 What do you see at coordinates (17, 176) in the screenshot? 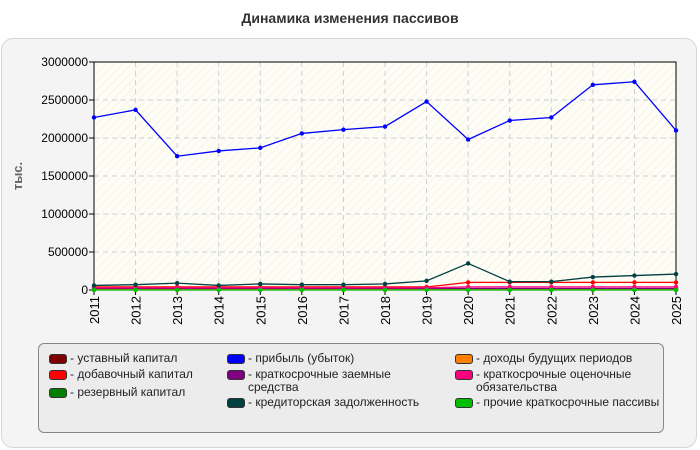
I see `y-axis-label: тыс.` at bounding box center [17, 176].